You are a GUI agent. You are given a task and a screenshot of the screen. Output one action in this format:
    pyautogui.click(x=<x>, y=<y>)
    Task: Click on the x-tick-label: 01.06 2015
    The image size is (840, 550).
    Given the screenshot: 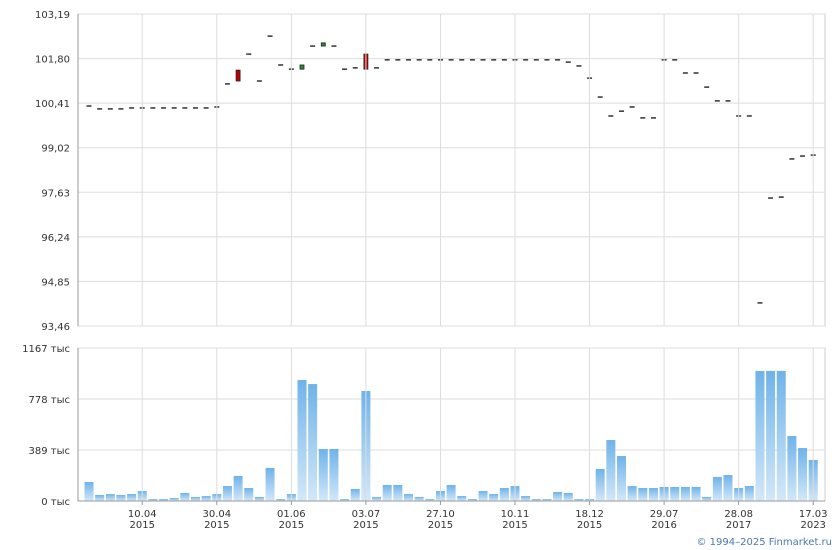 What is the action you would take?
    pyautogui.click(x=291, y=520)
    